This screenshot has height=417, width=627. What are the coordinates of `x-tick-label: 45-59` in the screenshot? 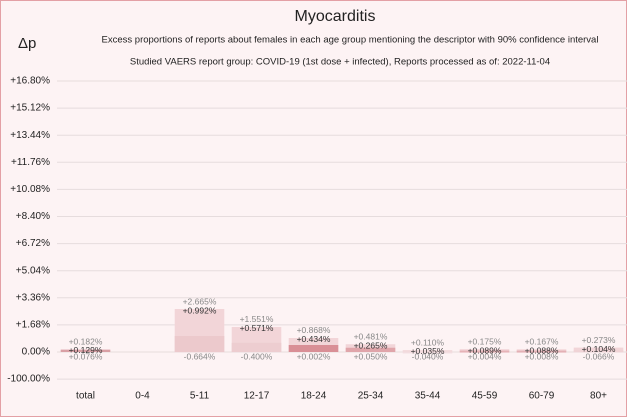 It's located at (485, 396).